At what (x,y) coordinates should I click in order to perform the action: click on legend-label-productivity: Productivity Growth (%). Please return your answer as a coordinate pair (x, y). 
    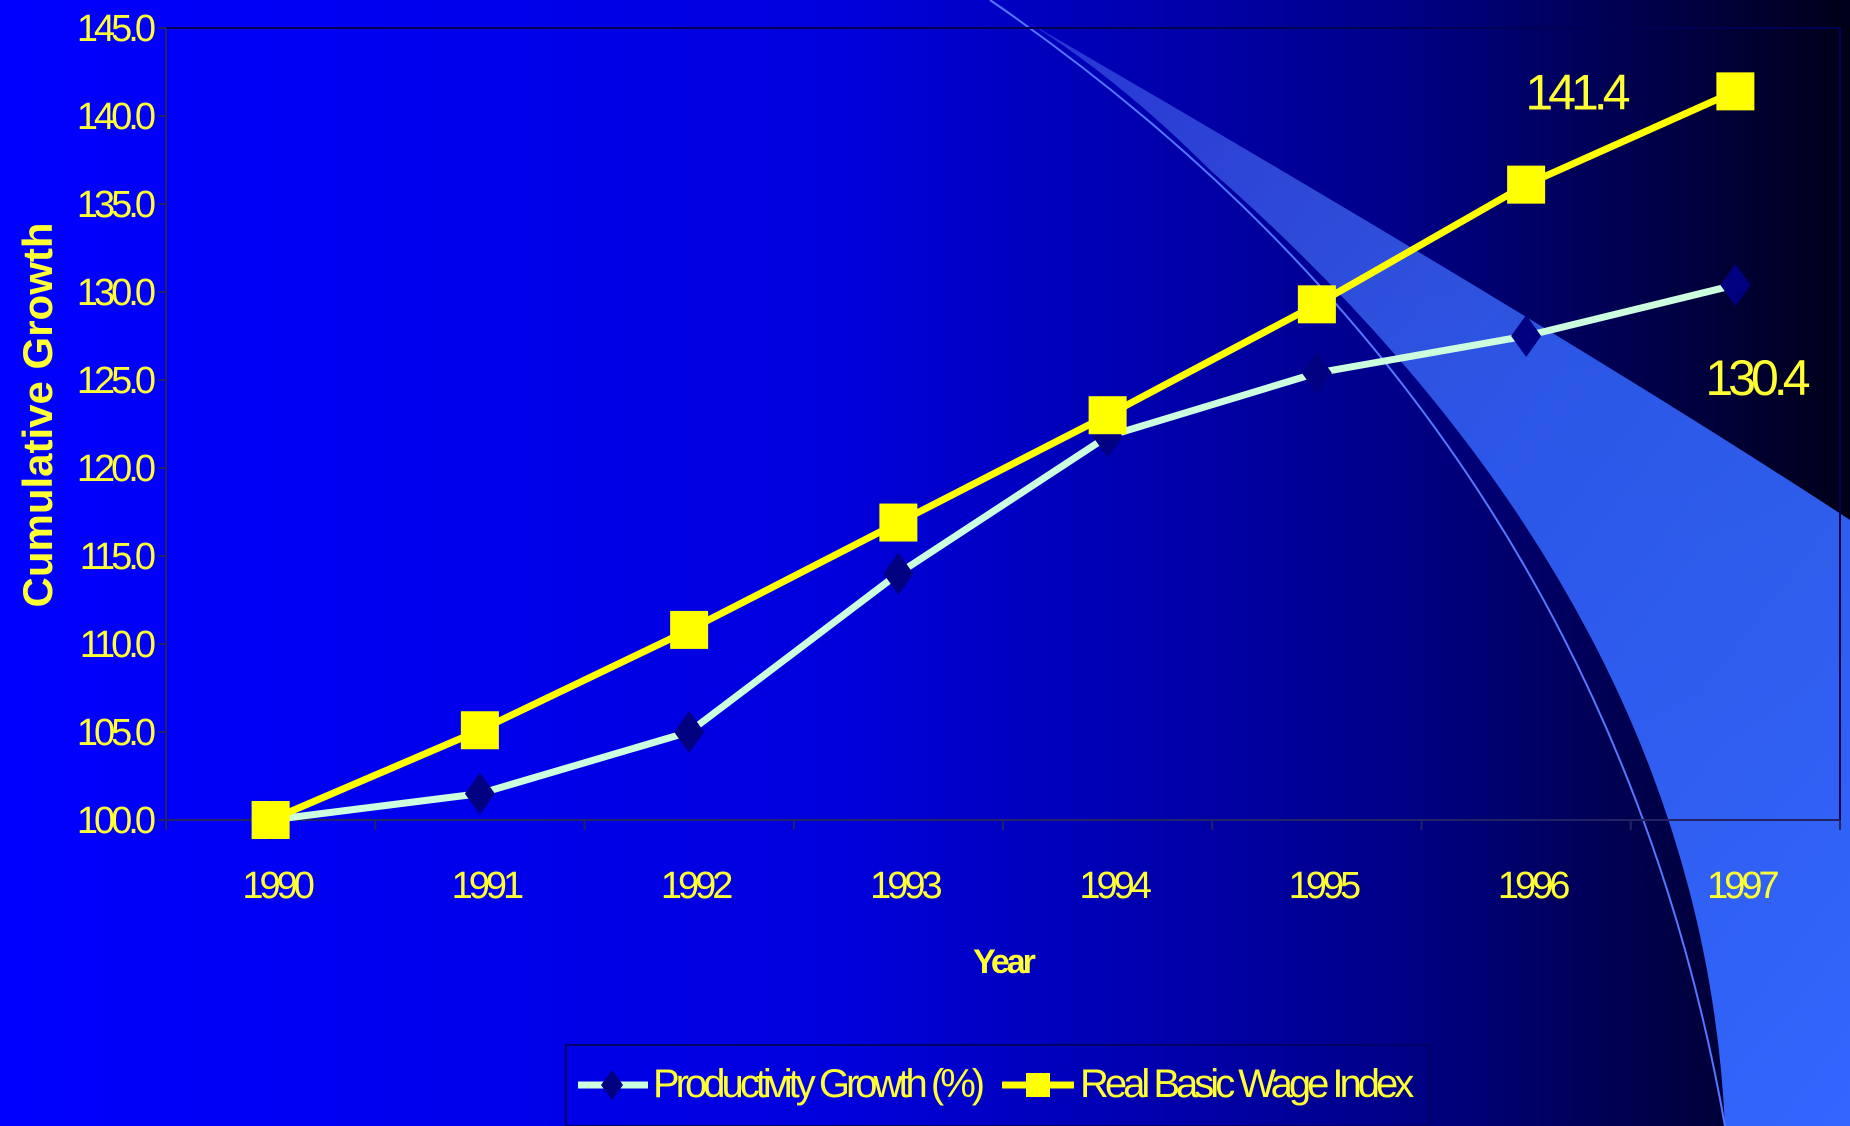
    Looking at the image, I should click on (818, 1084).